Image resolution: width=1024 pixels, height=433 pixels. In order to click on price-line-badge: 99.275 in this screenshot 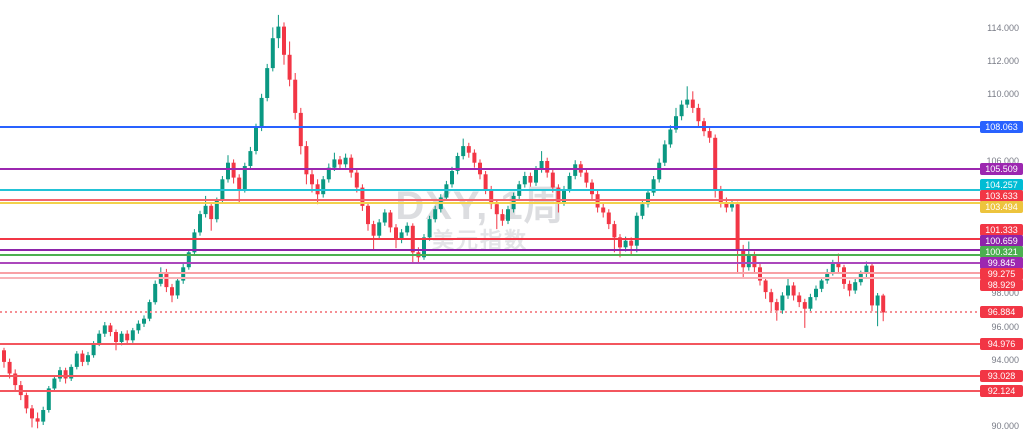, I will do `click(1001, 273)`.